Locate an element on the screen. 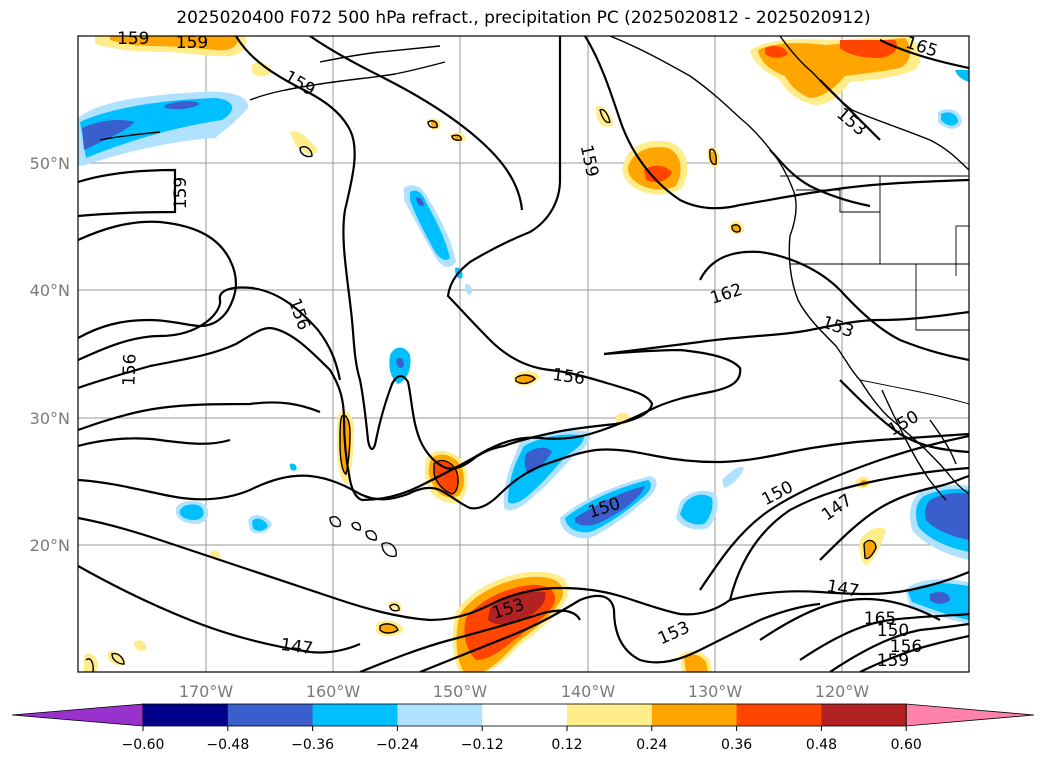 This screenshot has width=1047, height=765. latitude-labels: 50°N 40°N 30°N 20°N is located at coordinates (50, 354).